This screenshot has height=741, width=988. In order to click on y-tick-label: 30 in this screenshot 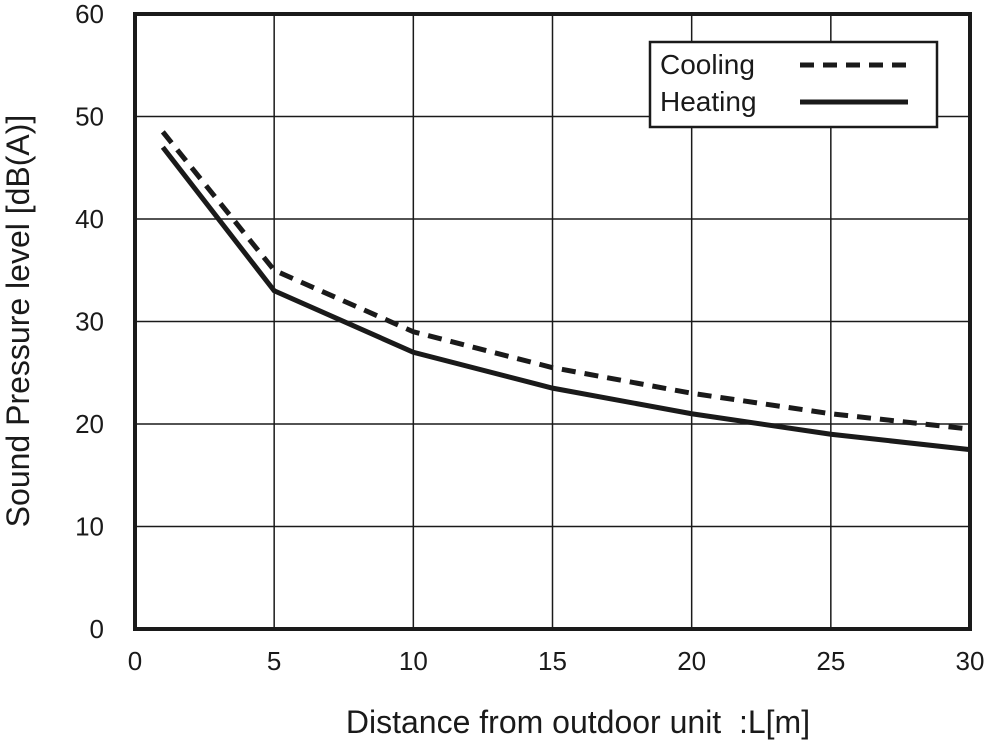, I will do `click(89, 322)`.